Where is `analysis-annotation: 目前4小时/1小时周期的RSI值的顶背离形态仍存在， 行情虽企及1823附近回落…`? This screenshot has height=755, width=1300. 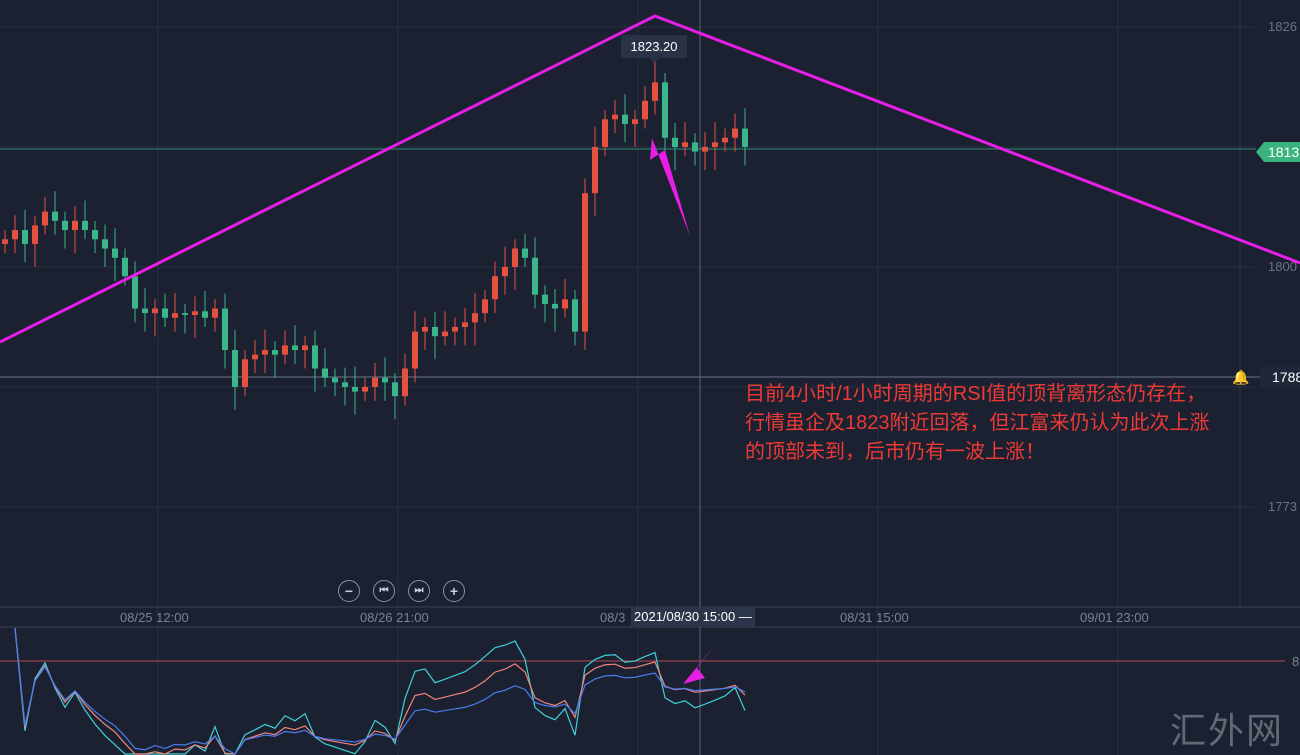
analysis-annotation: 目前4小时/1小时周期的RSI值的顶背离形态仍存在， 行情虽企及1823附近回落… is located at coordinates (977, 423).